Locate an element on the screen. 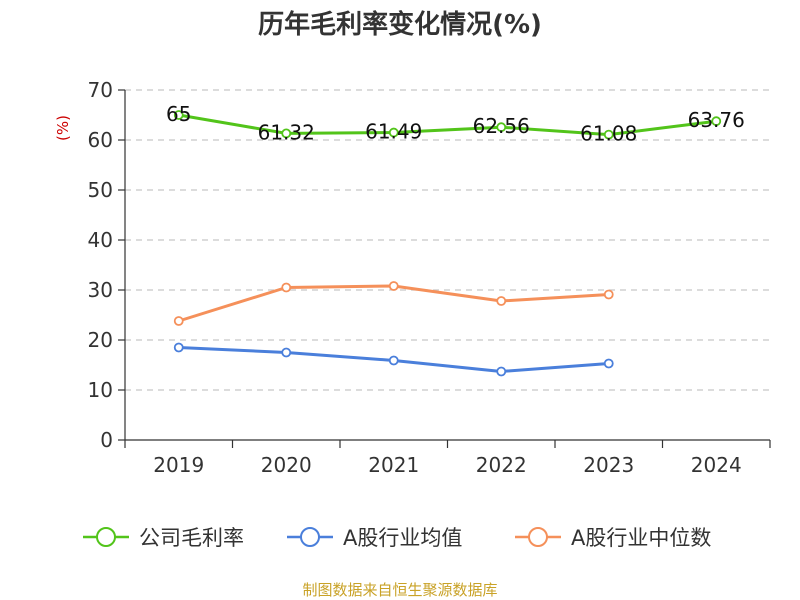  data-label: 61.49 is located at coordinates (393, 132).